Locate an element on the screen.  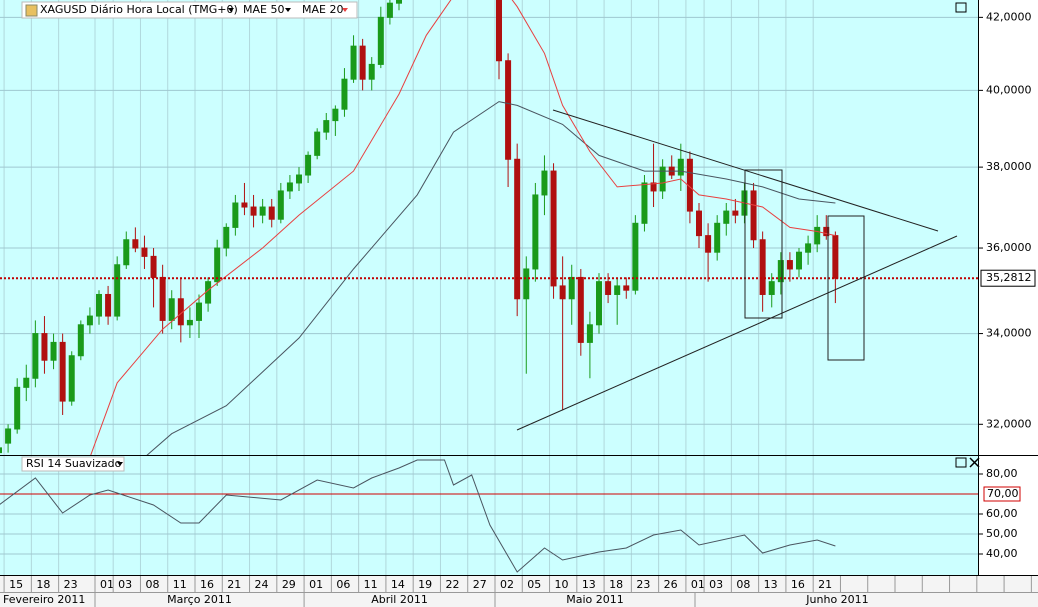
legend-entry: MAE 50 is located at coordinates (263, 9).